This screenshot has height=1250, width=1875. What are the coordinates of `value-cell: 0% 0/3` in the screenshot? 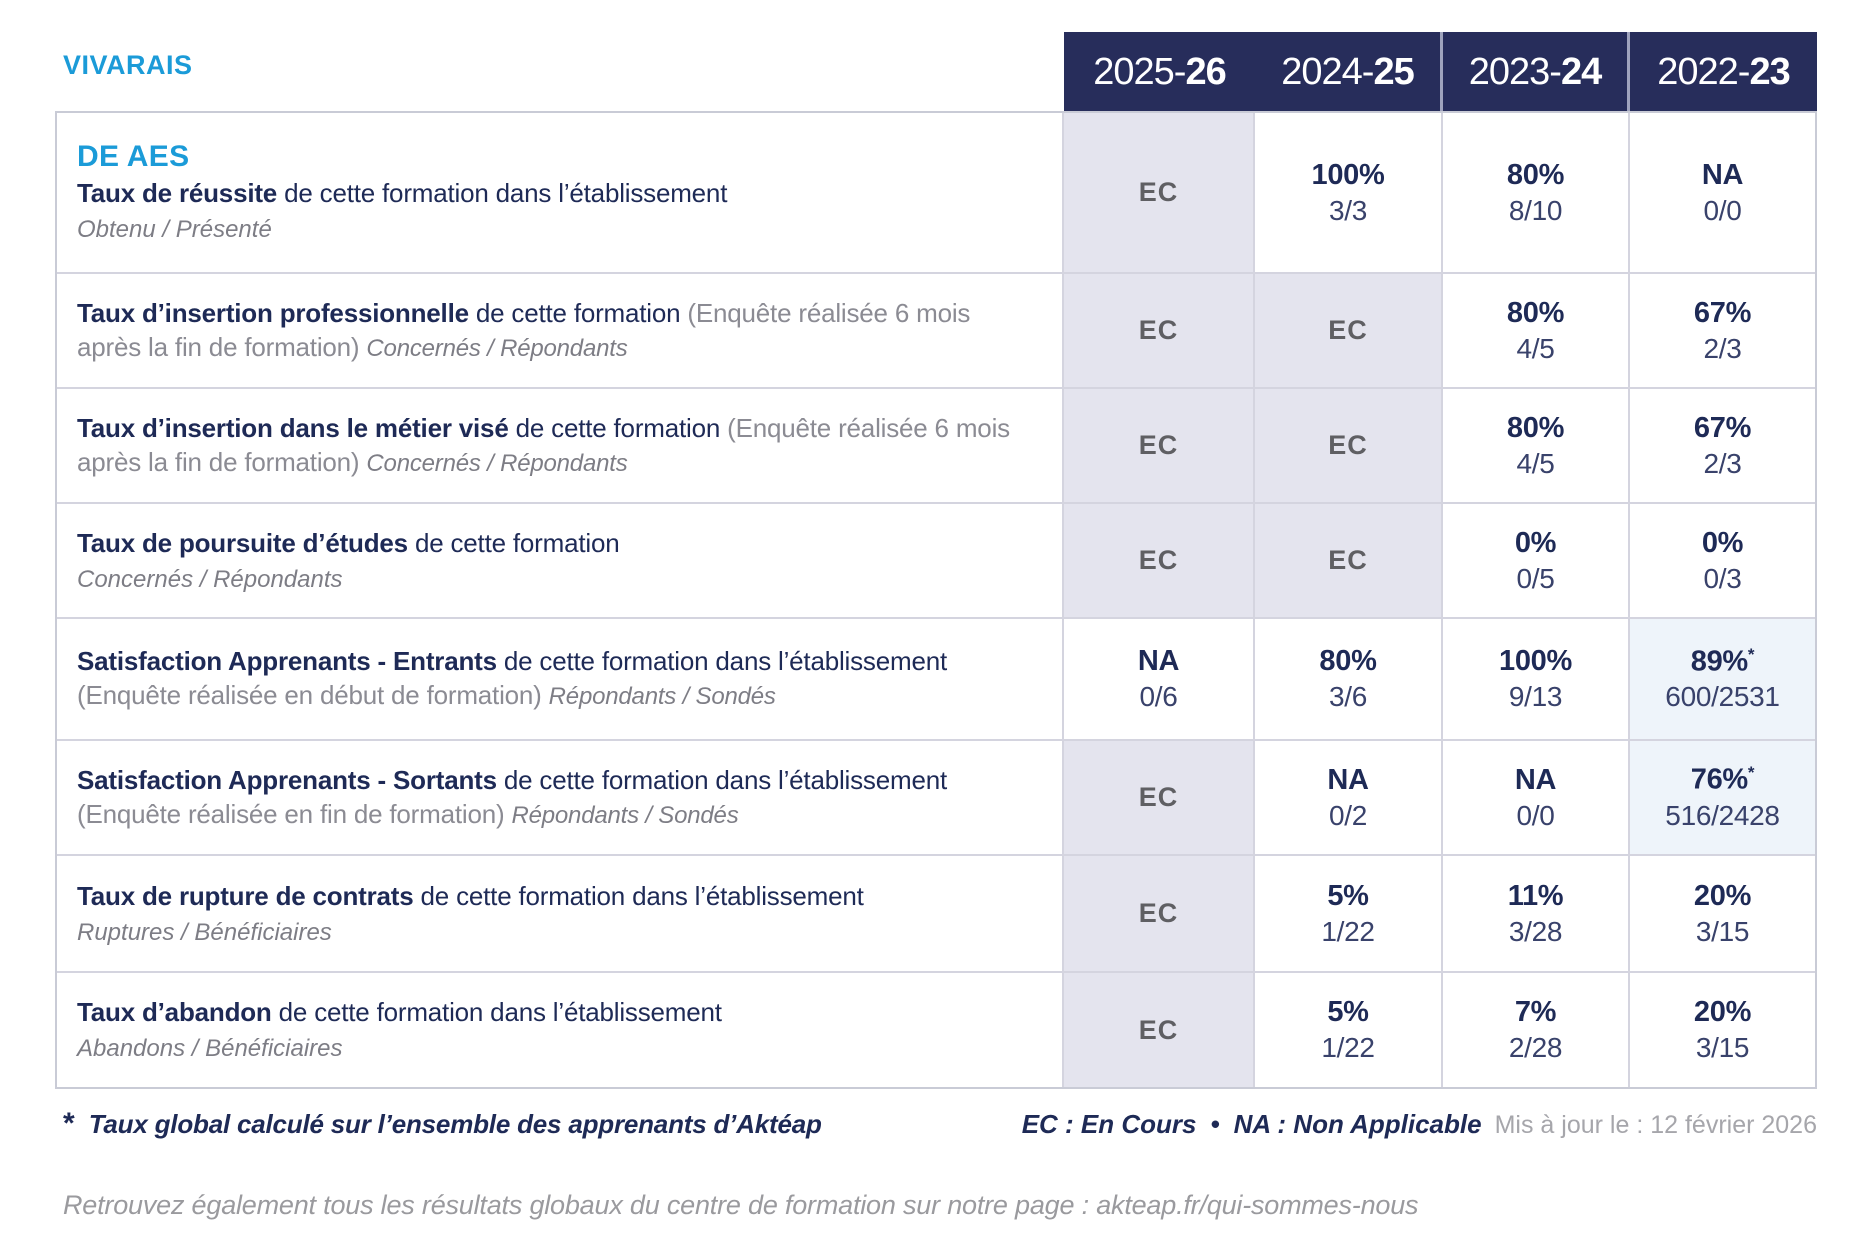 It's located at (1722, 561).